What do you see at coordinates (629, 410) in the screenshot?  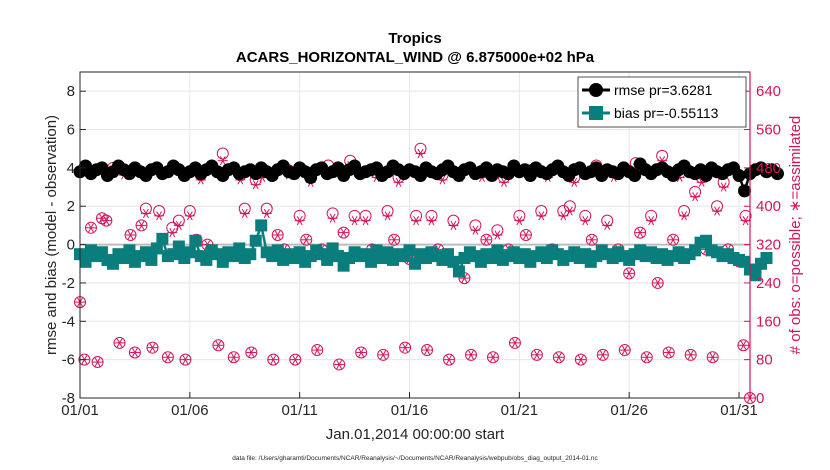 I see `x-tick-label-5: 01/26` at bounding box center [629, 410].